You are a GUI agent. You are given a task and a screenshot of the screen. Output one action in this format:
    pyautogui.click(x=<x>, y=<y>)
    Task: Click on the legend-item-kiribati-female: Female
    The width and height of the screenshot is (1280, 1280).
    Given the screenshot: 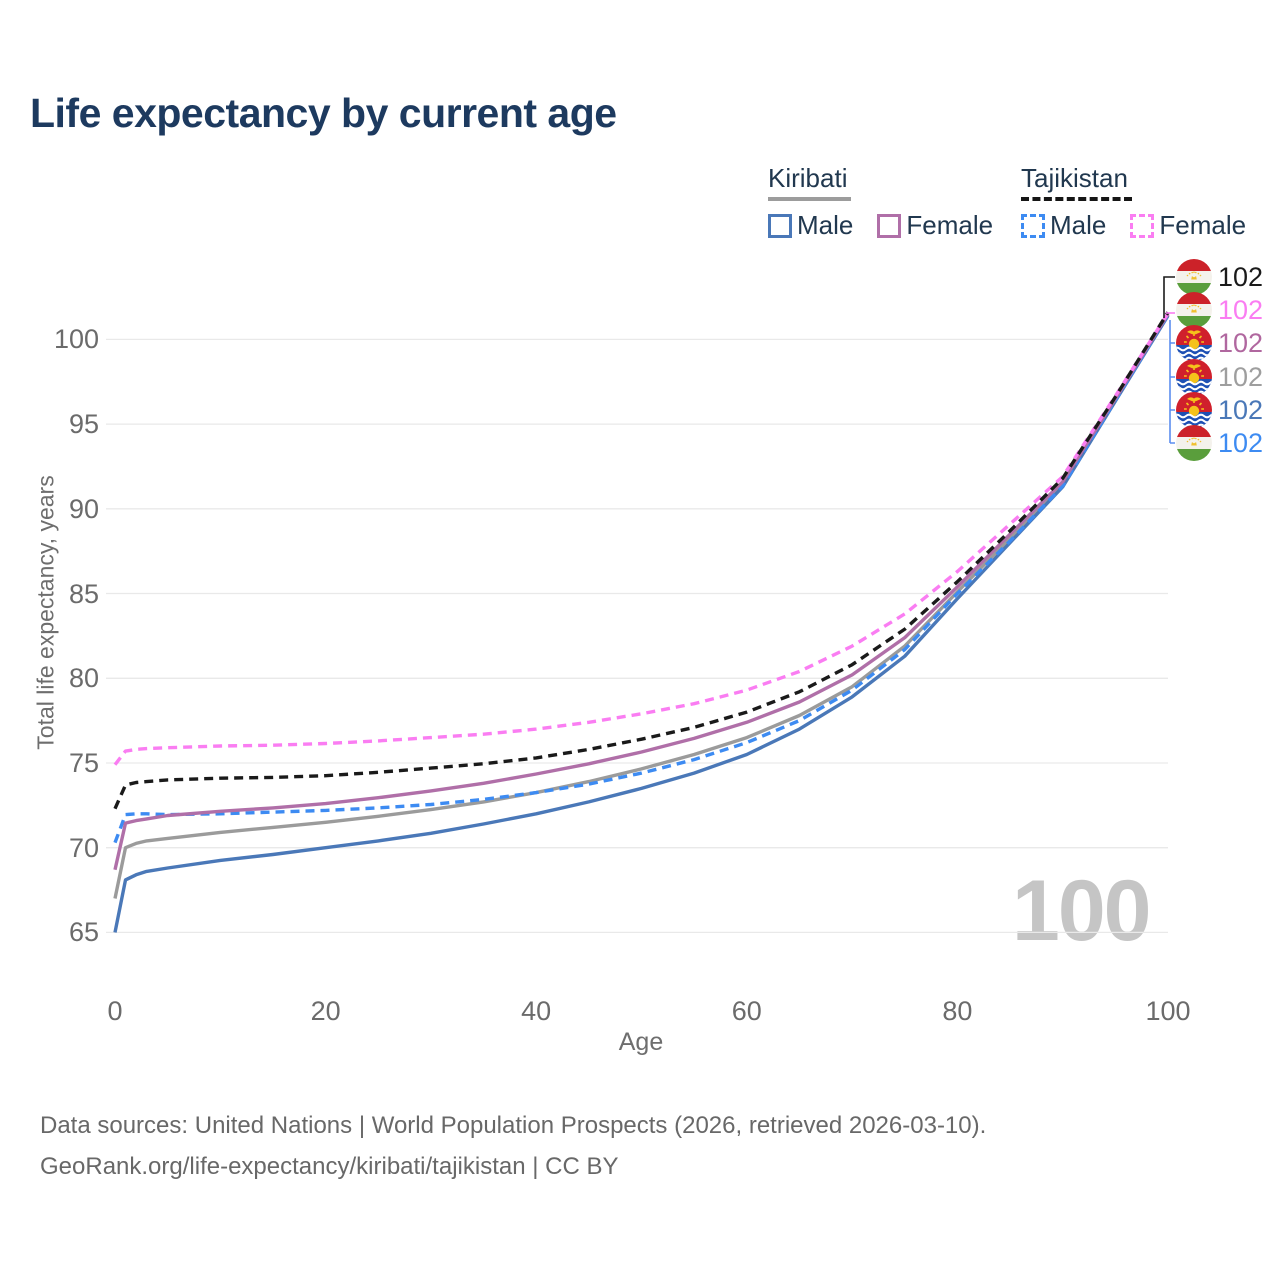 What is the action you would take?
    pyautogui.click(x=935, y=225)
    